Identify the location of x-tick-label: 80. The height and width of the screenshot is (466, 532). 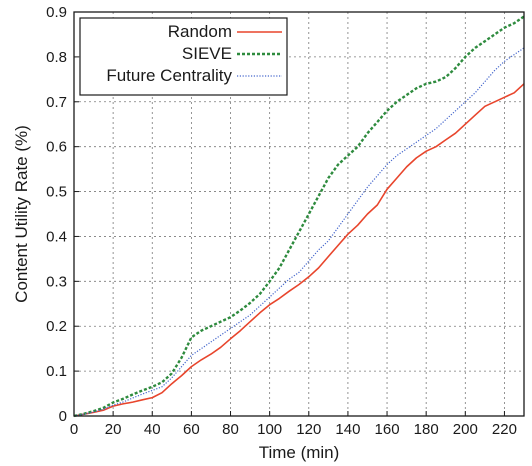
(230, 429).